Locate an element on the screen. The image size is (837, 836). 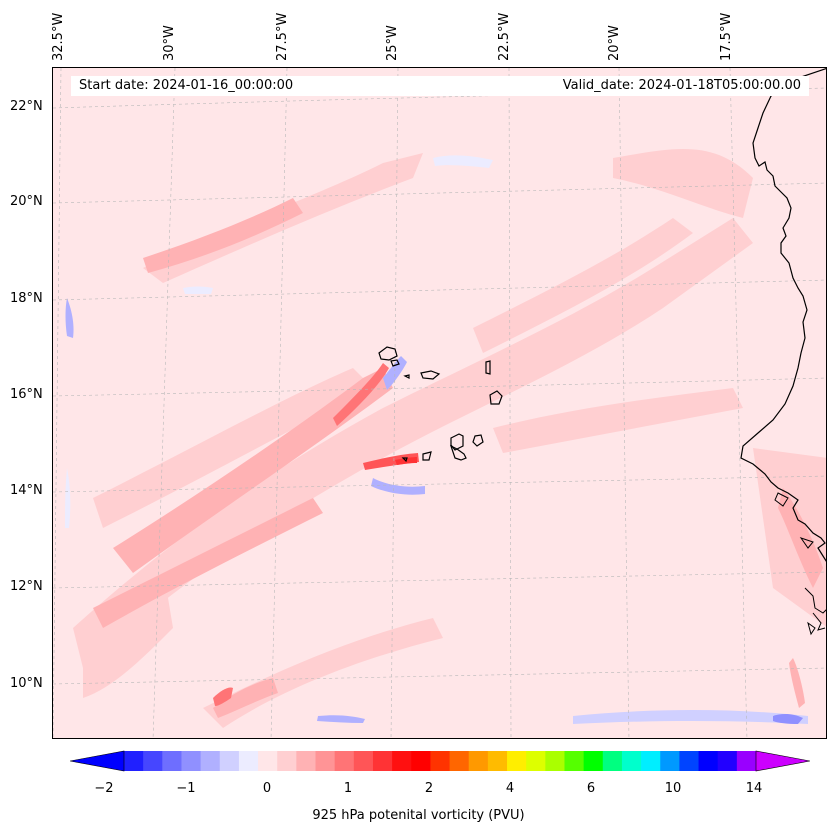
cape-verde-islands is located at coordinates (440, 404).